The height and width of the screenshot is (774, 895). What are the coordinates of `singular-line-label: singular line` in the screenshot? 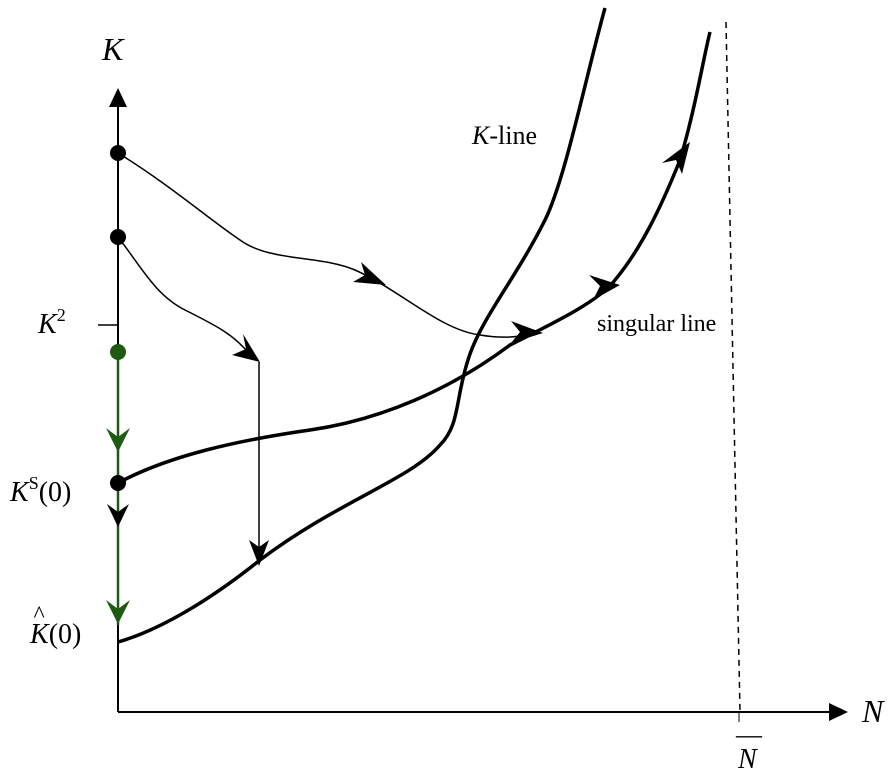 It's located at (656, 324).